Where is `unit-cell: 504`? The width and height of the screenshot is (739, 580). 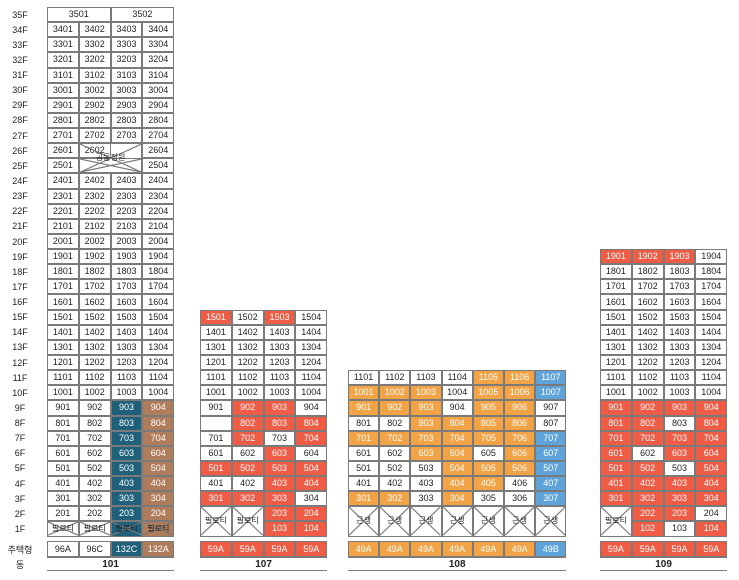 unit-cell: 504 is located at coordinates (711, 468).